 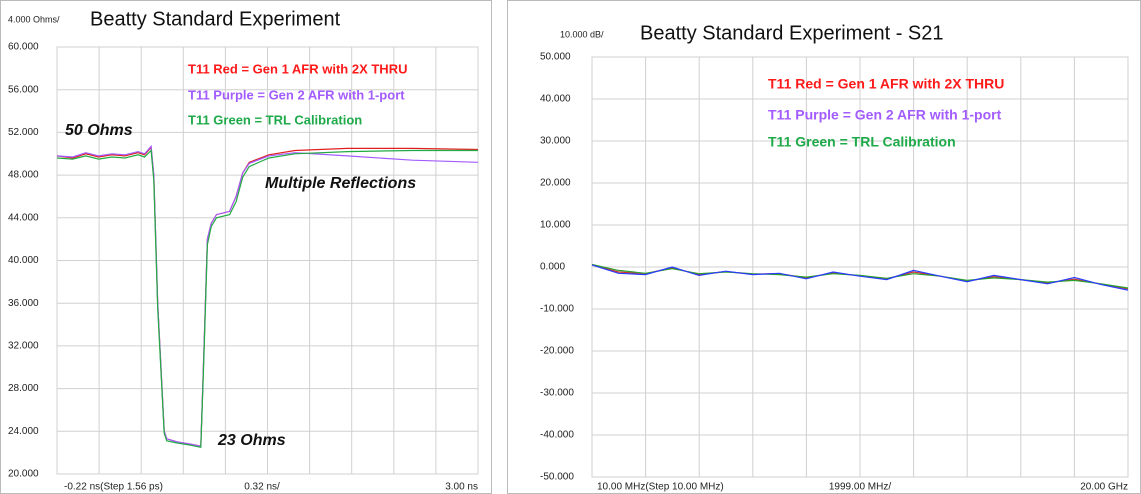 What do you see at coordinates (555, 225) in the screenshot?
I see `y-tick-label: 10.000` at bounding box center [555, 225].